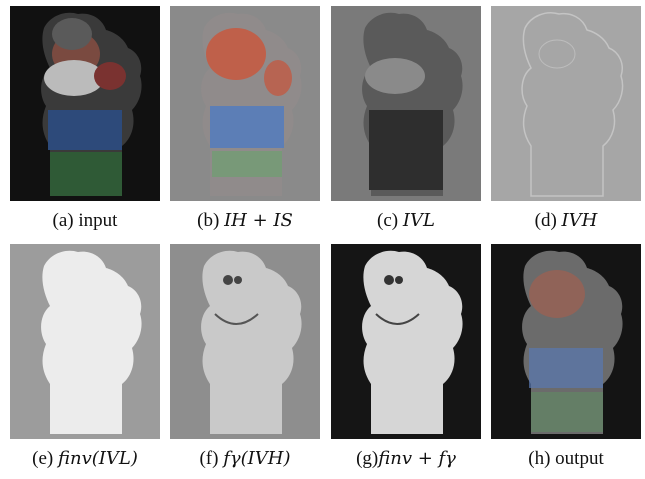 This screenshot has height=479, width=645. Describe the element at coordinates (566, 103) in the screenshot. I see `panel-d-high-frequency-value` at that location.